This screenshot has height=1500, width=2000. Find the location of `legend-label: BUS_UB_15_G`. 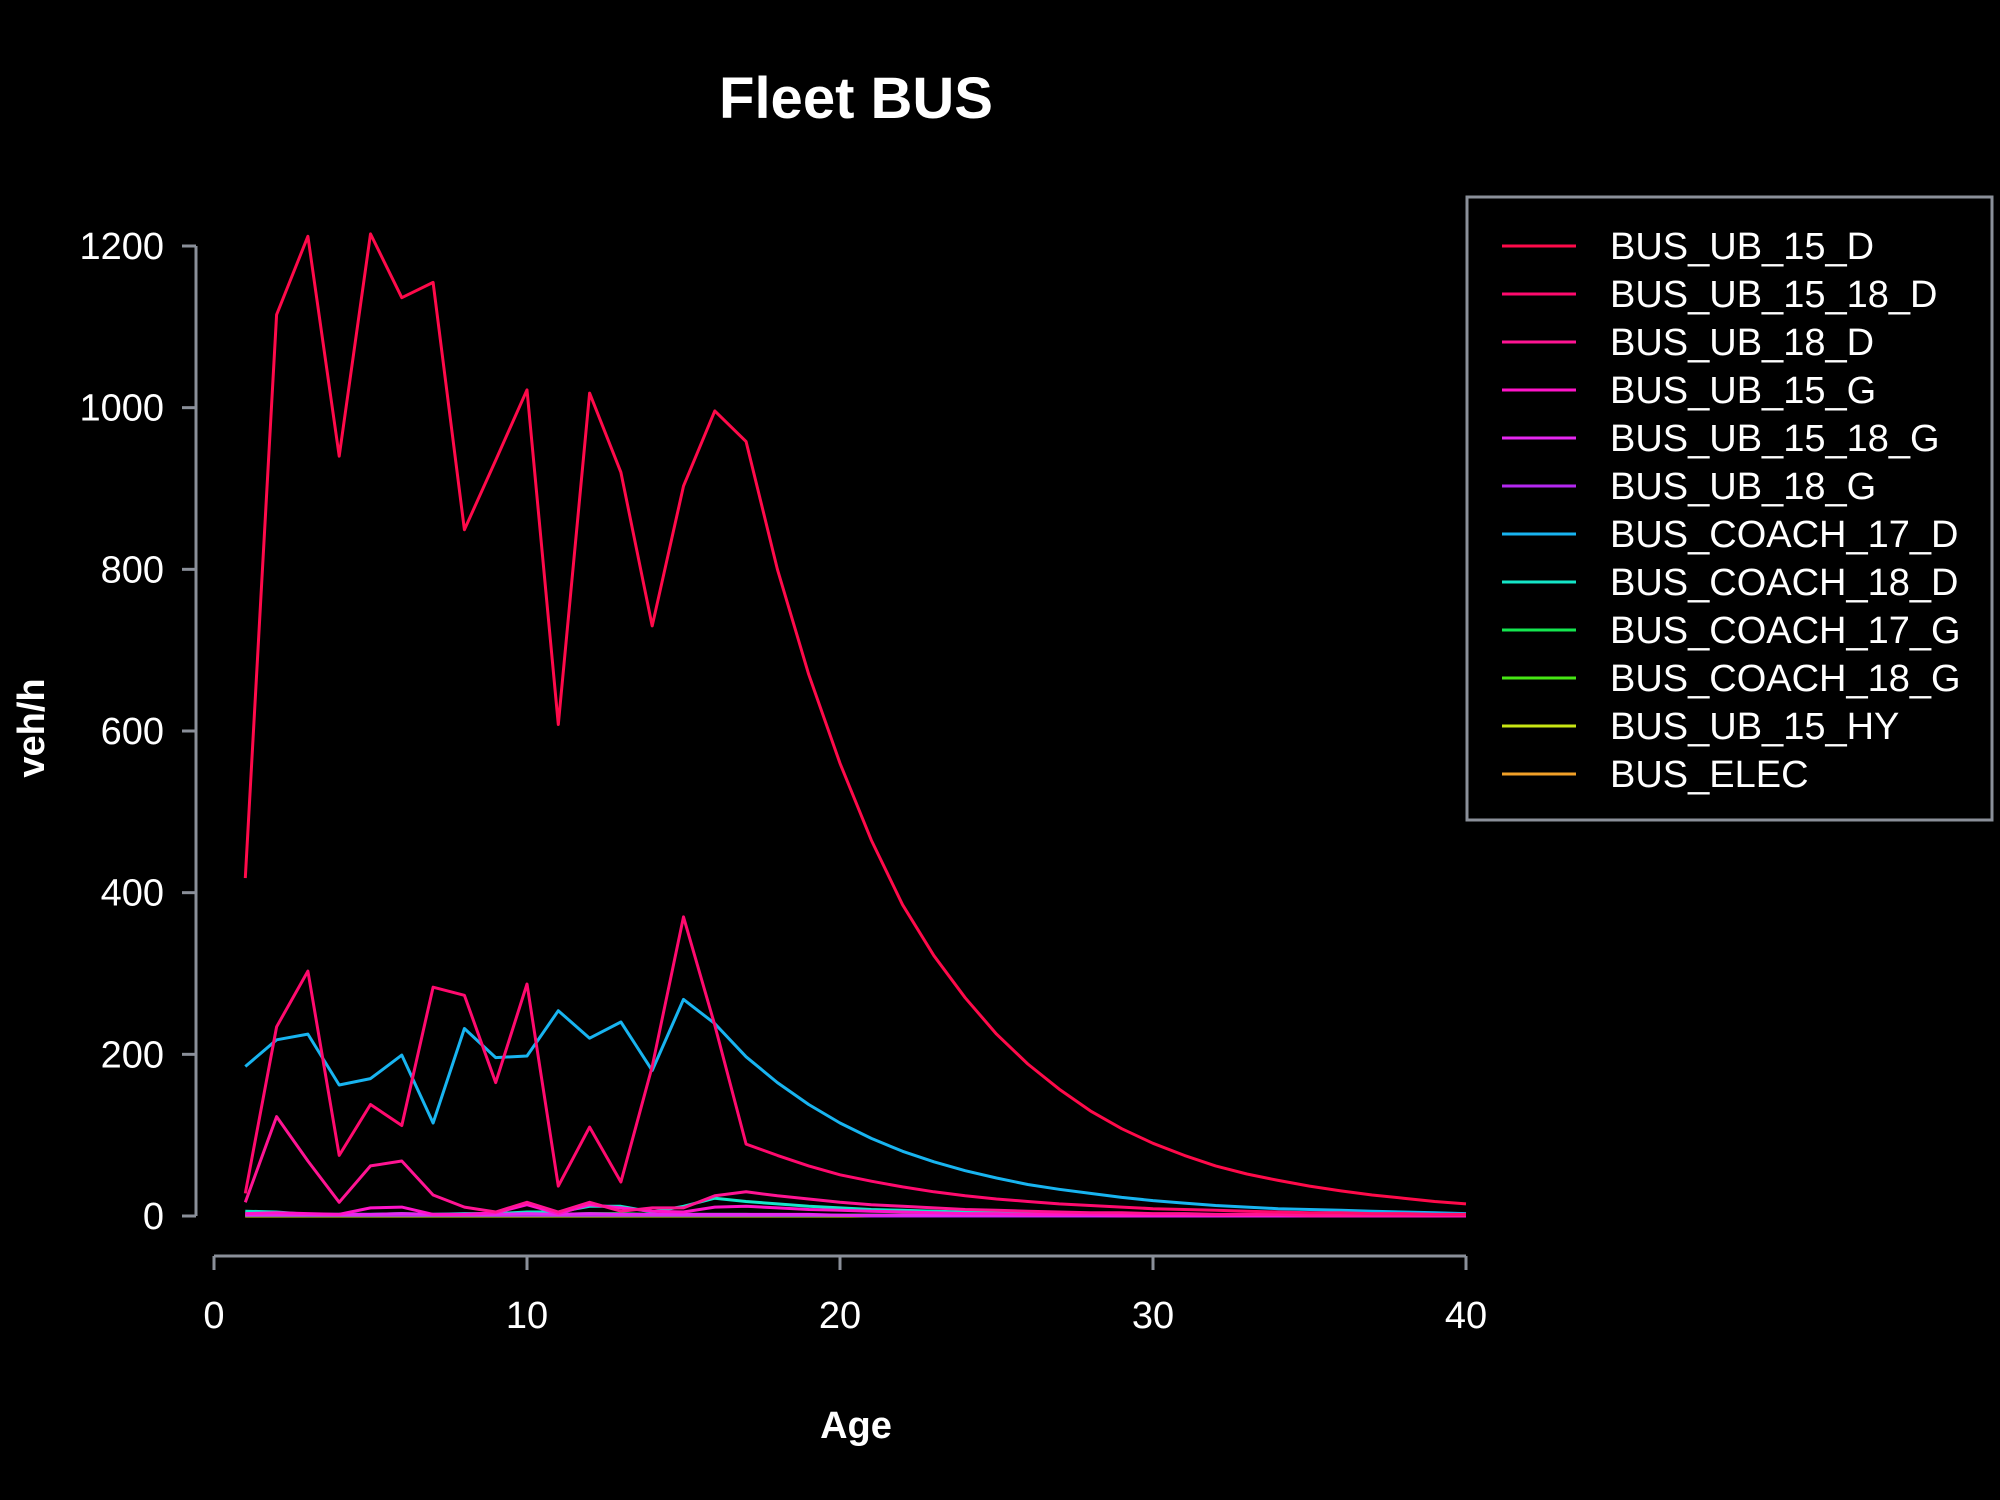

legend-label: BUS_UB_15_G is located at coordinates (1743, 391).